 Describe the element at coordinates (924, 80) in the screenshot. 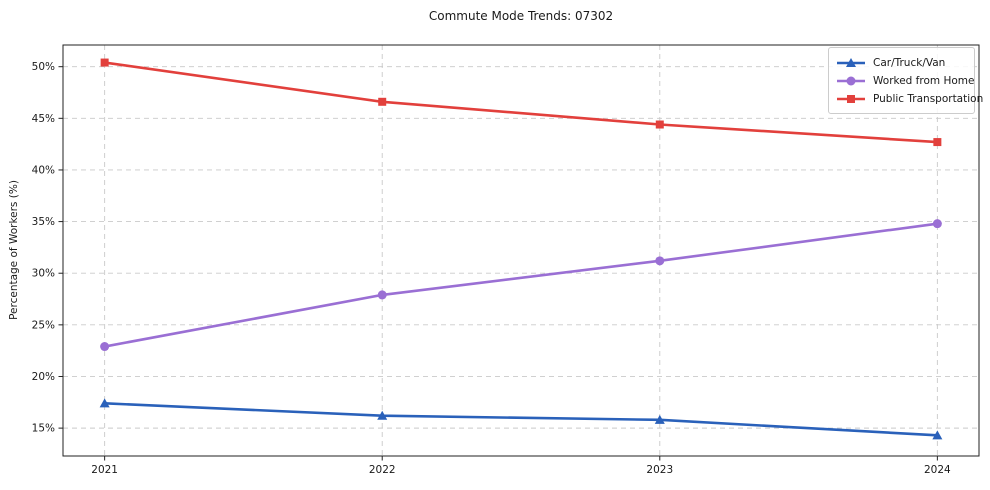

I see `legend-label: Worked from Home` at that location.